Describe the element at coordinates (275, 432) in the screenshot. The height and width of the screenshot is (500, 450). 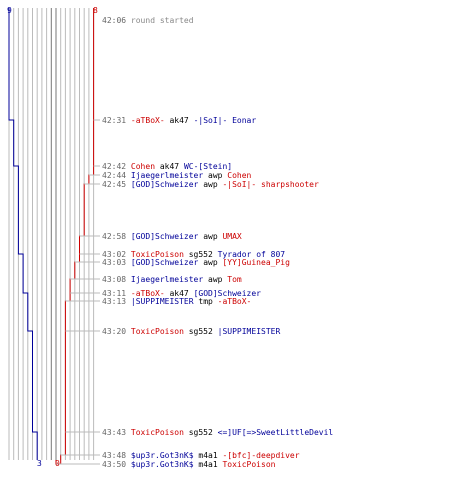
I see `victim-name: <=]UF[=>SweetLittleDevil` at that location.